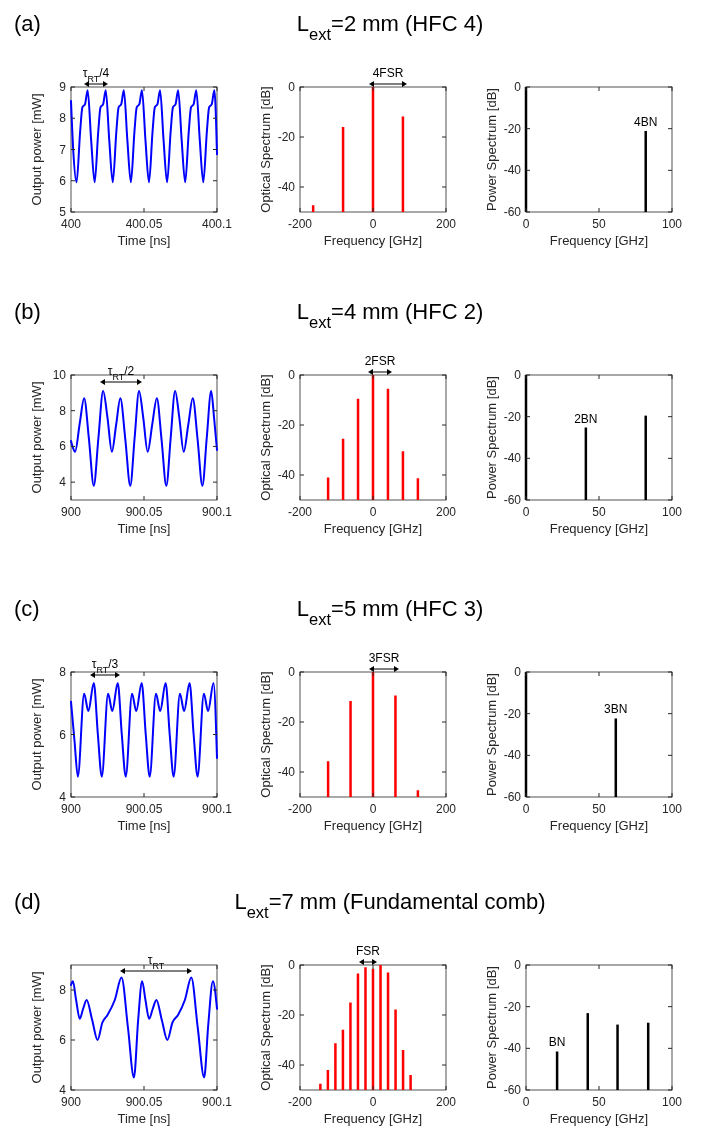 The height and width of the screenshot is (1133, 702). Describe the element at coordinates (390, 27) in the screenshot. I see `chart-title: L$_{ext}$=2 mm (HFC 4)` at that location.